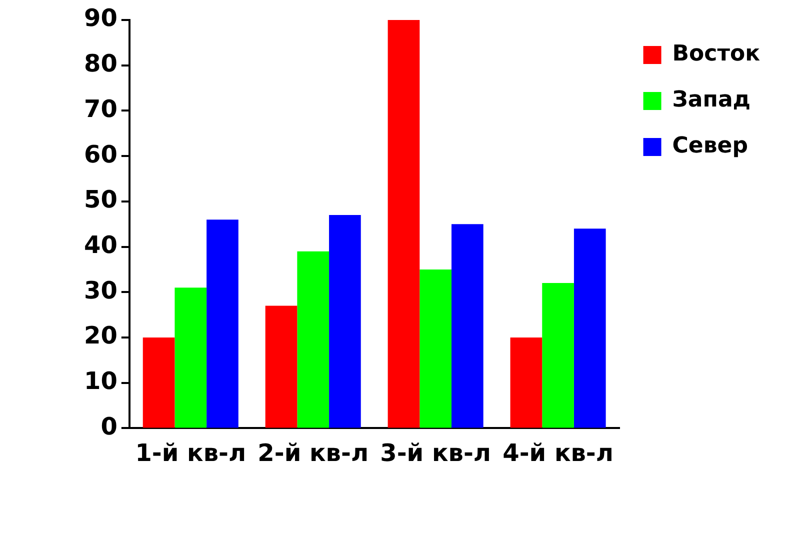 This screenshot has height=536, width=800. I want to click on y-tick-label: 0, so click(109, 426).